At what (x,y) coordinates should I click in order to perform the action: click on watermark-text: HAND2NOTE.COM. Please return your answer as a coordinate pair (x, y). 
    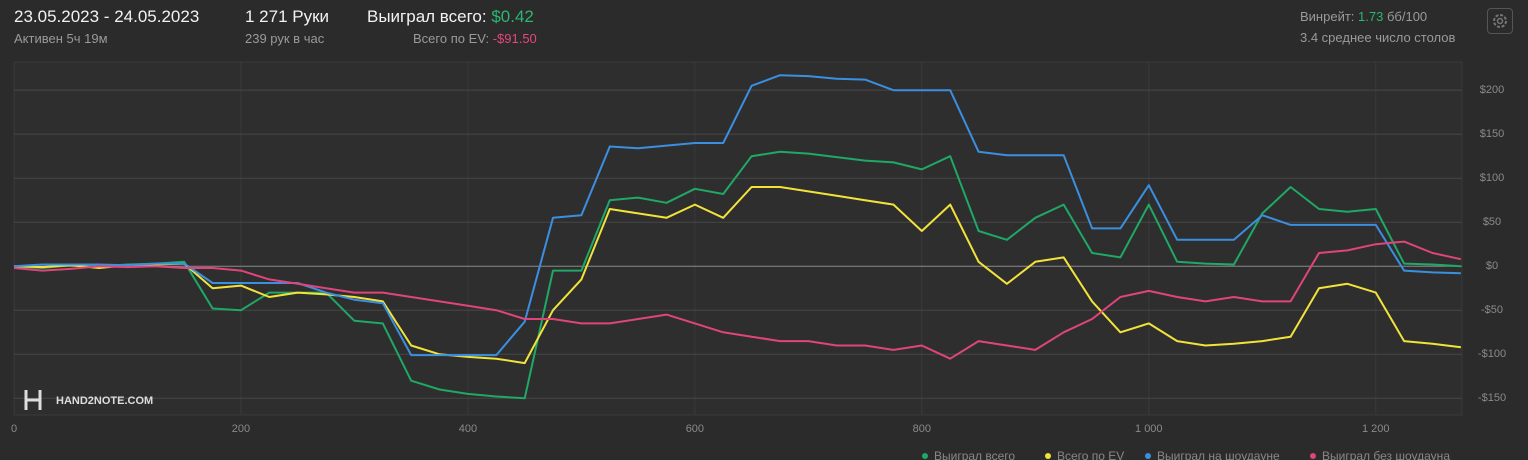
    Looking at the image, I should click on (104, 401).